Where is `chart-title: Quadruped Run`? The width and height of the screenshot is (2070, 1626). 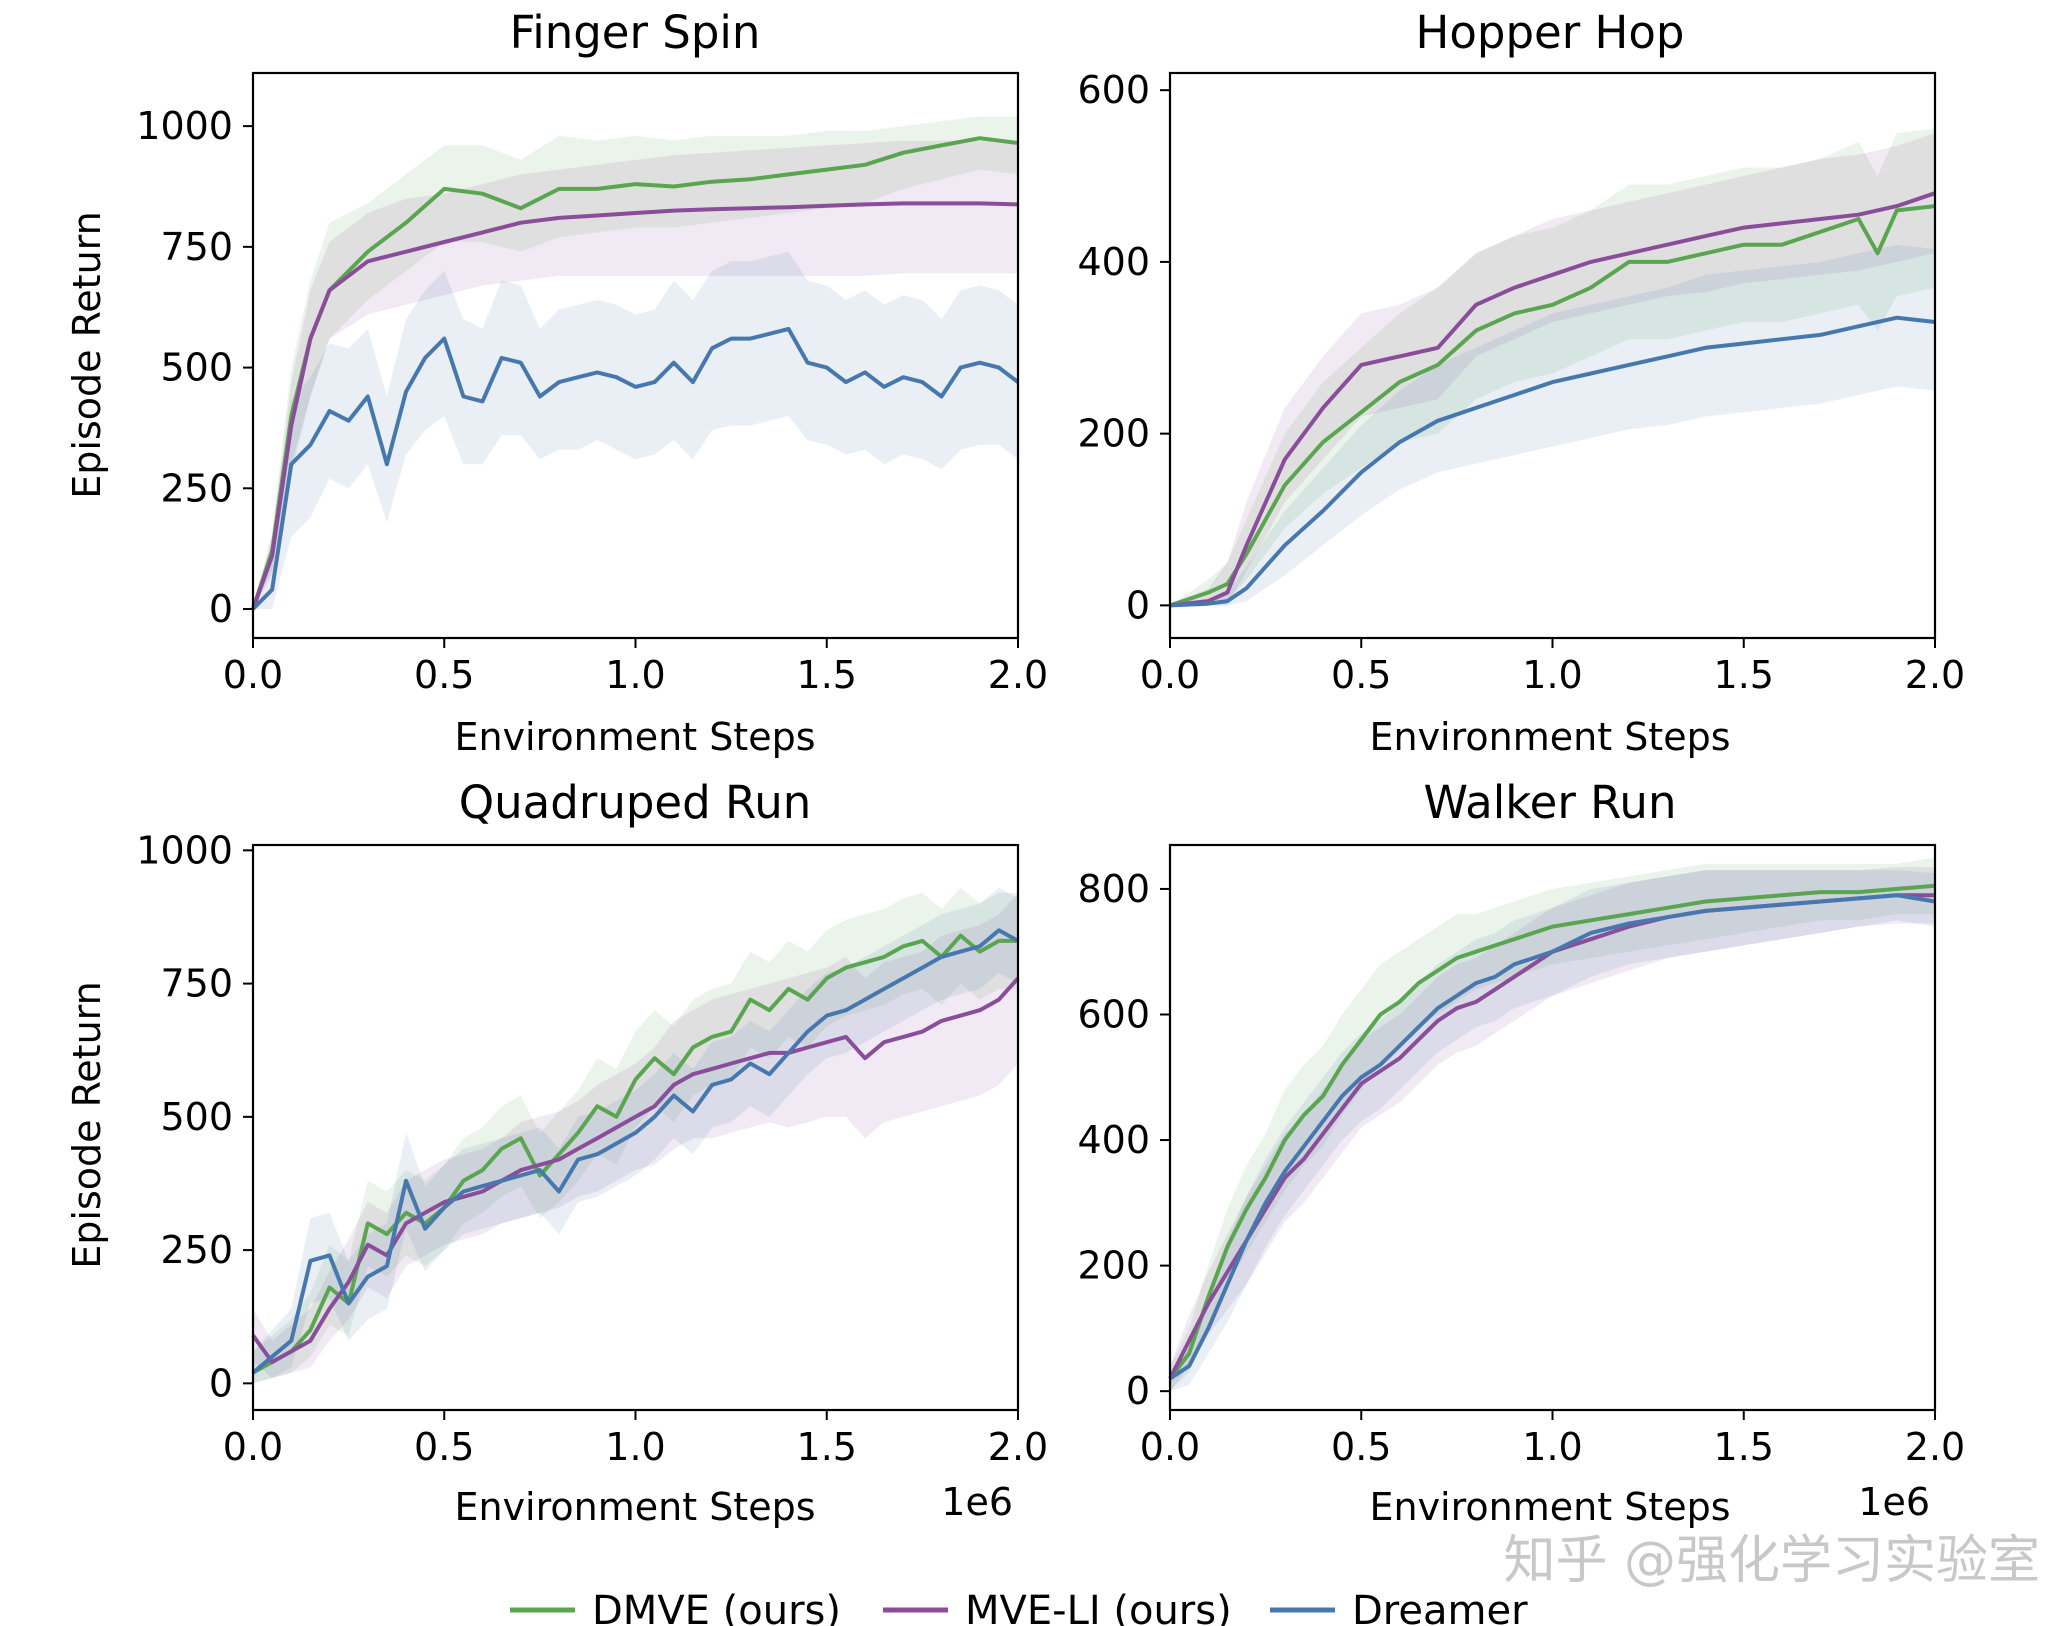 chart-title: Quadruped Run is located at coordinates (635, 802).